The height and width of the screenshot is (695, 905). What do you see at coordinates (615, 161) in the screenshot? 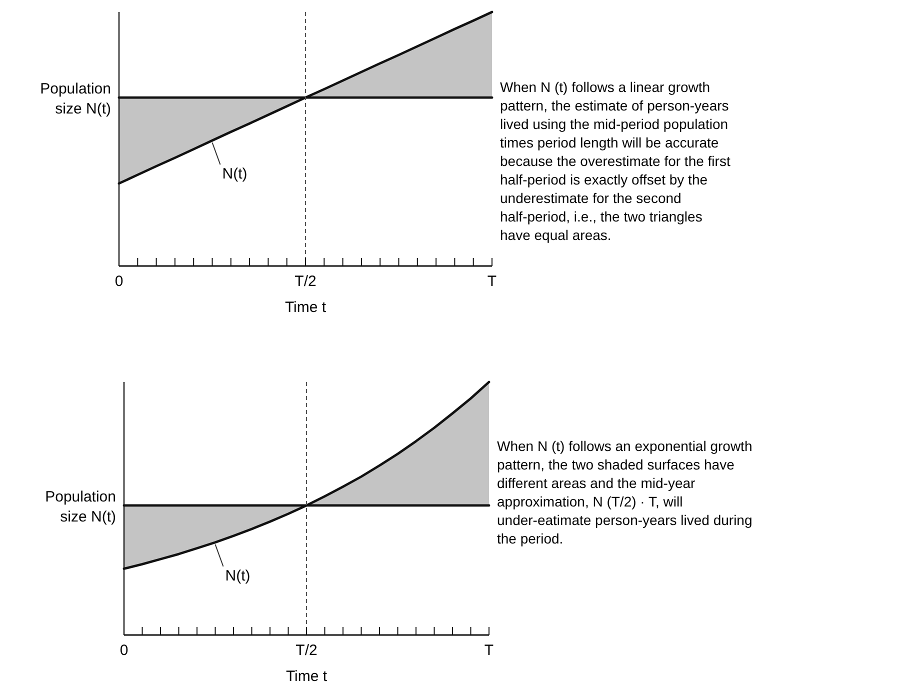
I see `text: When N (t) follows a linear growth pattern, the estimate of person-years lived using the mid-period population times period length will be accurate because the overestimate for the first half-period is exactly offset by the underestimate for the second half-period, i.e., the two triangles have equal areas.` at bounding box center [615, 161].